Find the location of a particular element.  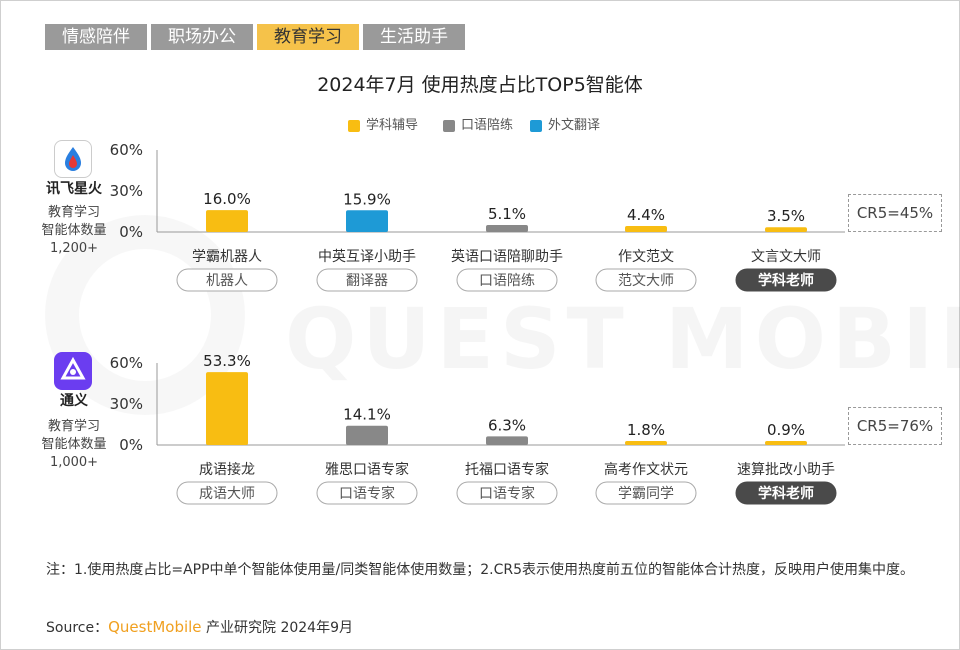

app-info-xunfei: 讯飞星火 教育学习 智能体数量 1,200+ is located at coordinates (74, 198).